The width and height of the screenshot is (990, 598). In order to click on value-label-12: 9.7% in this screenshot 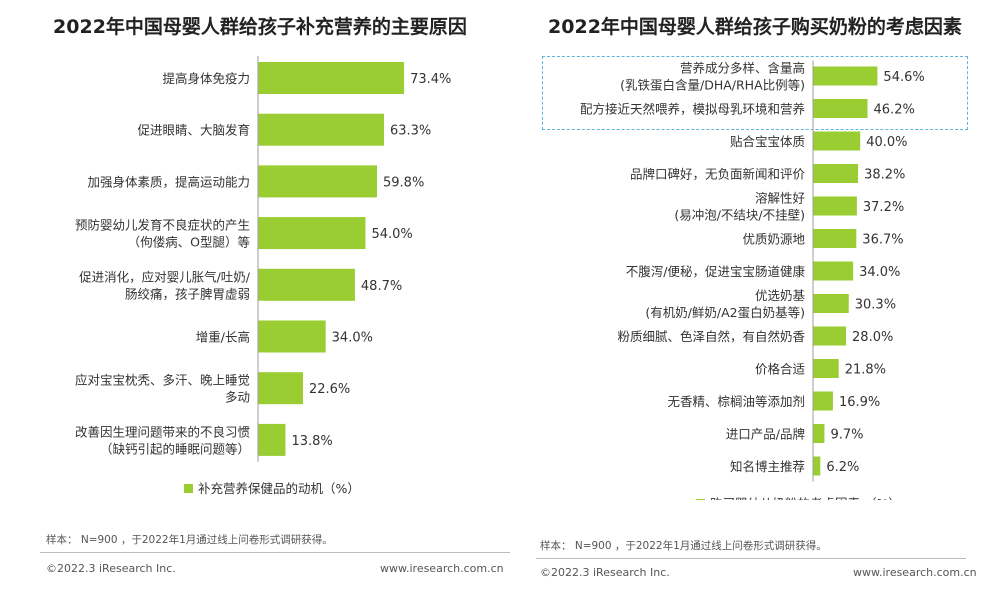, I will do `click(846, 435)`.